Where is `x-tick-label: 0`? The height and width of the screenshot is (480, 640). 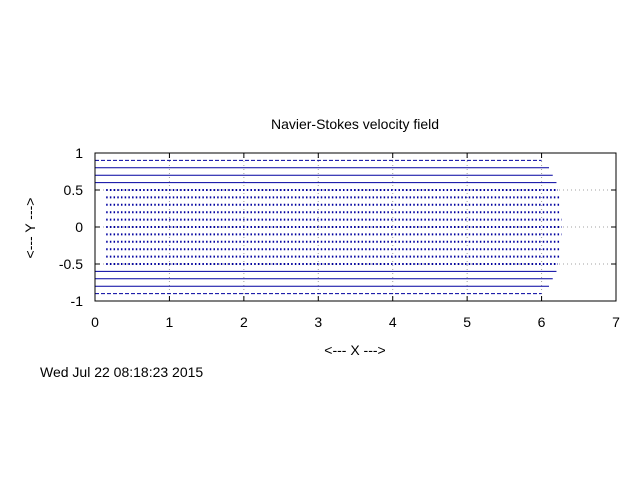 x-tick-label: 0 is located at coordinates (95, 322).